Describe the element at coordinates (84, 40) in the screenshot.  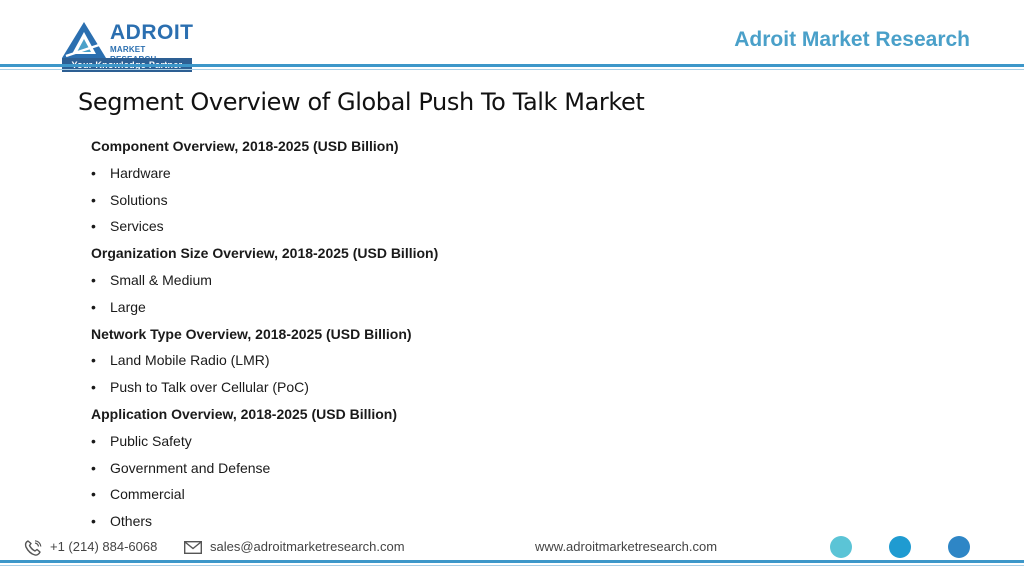
I see `logo-triangle-icon` at that location.